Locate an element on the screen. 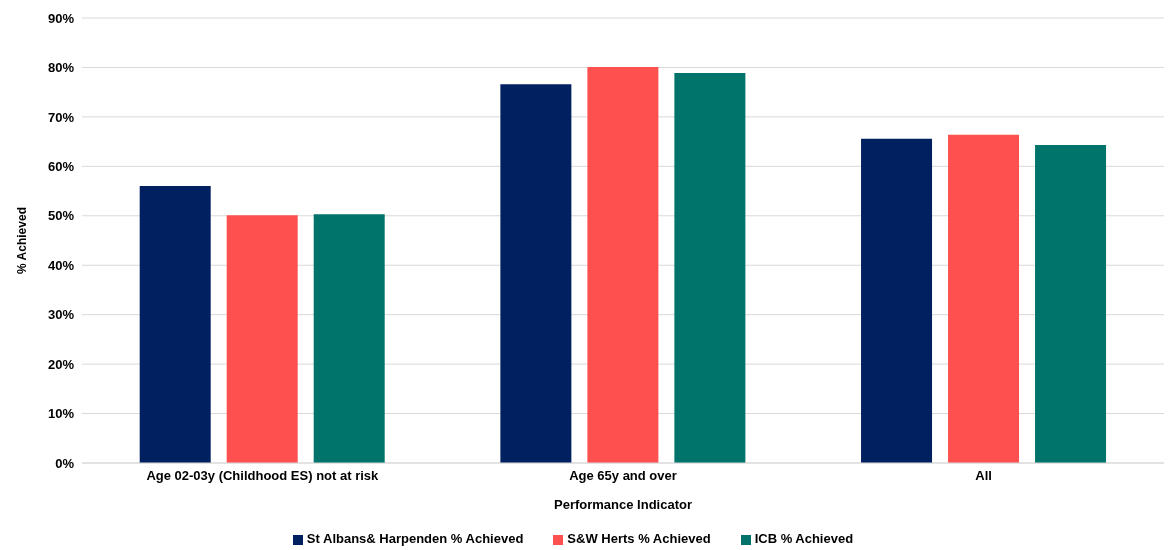  y-tick-label: 30% is located at coordinates (61, 315).